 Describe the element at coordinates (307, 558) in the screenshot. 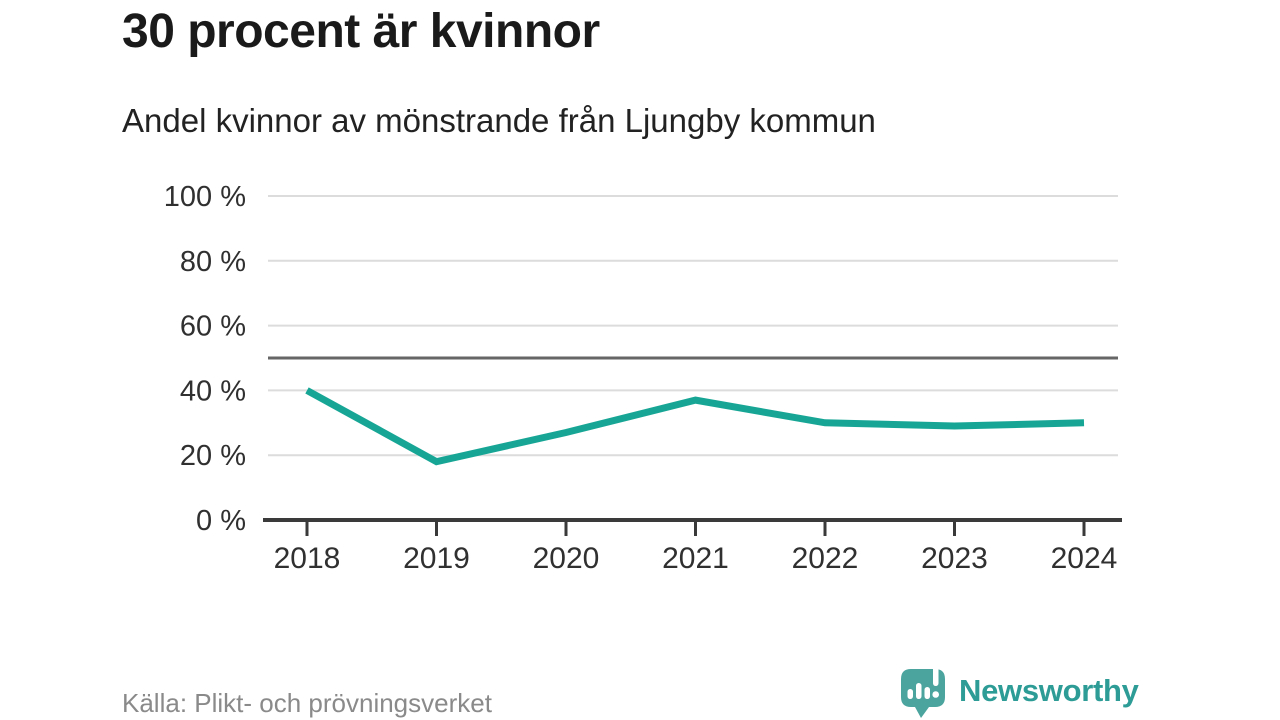

I see `x-tick-label: 2018` at that location.